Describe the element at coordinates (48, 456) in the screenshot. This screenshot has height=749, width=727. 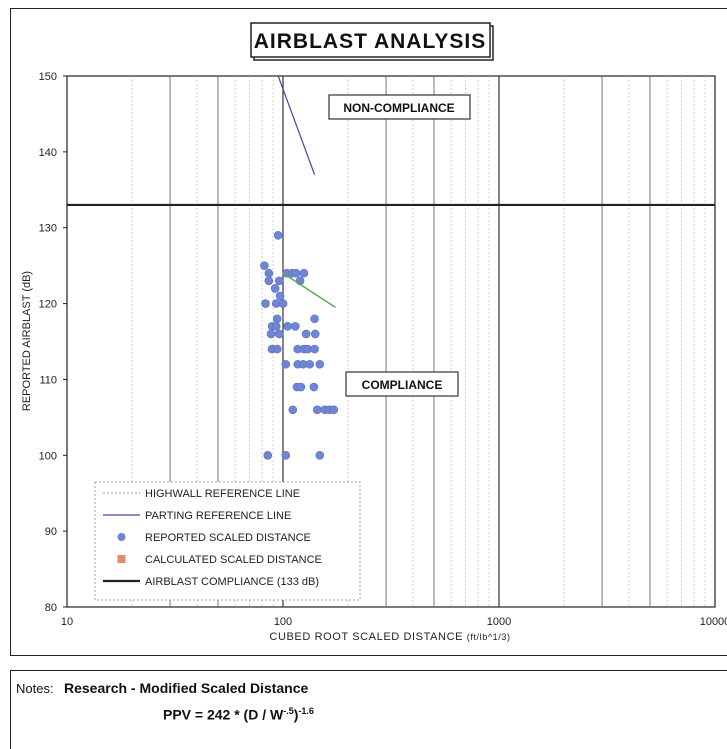
I see `y-tick-label: 100` at that location.